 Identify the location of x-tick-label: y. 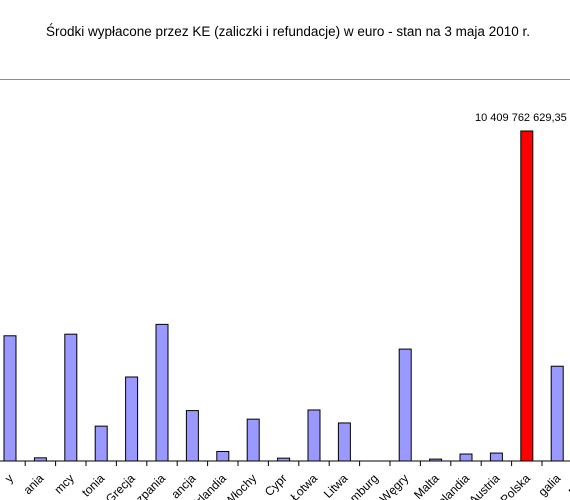
(9, 478).